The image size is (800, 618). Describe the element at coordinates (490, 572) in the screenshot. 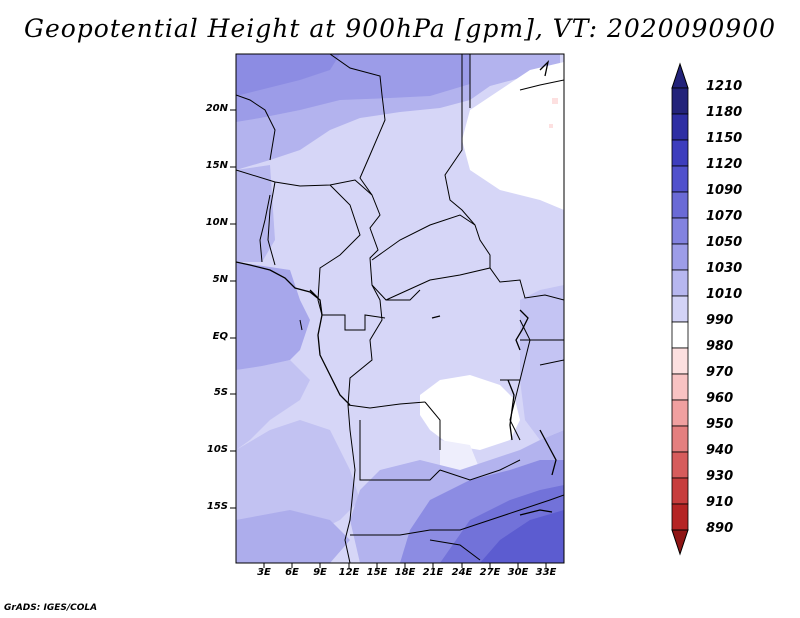

I see `lon-label: 27E` at that location.